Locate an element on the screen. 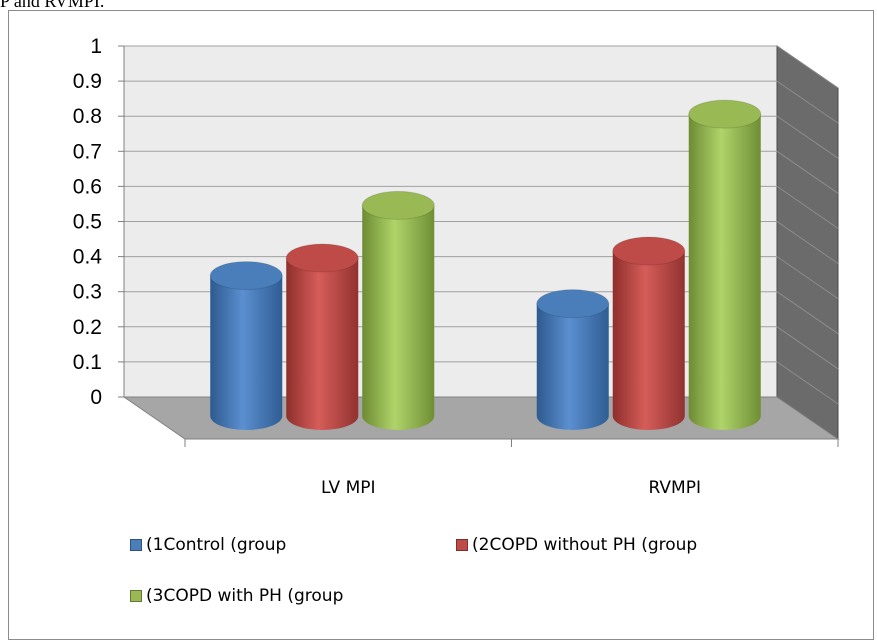 Image resolution: width=877 pixels, height=640 pixels. y-tick-label: 0.3 is located at coordinates (87, 292).